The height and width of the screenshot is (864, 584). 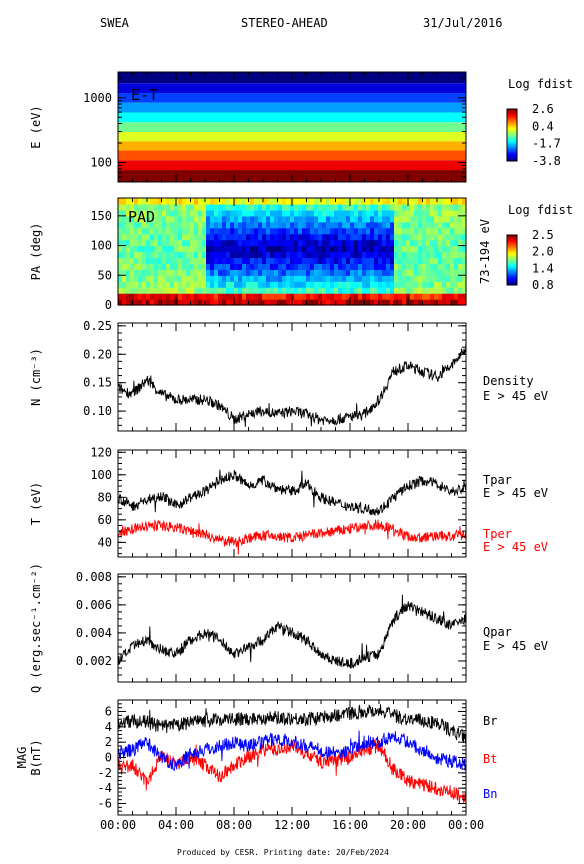 What do you see at coordinates (108, 712) in the screenshot?
I see `y-tick-label: 6` at bounding box center [108, 712].